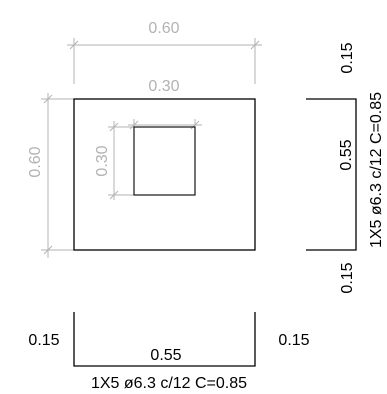 The height and width of the screenshot is (394, 387). Describe the element at coordinates (164, 161) in the screenshot. I see `opening-outline` at that location.